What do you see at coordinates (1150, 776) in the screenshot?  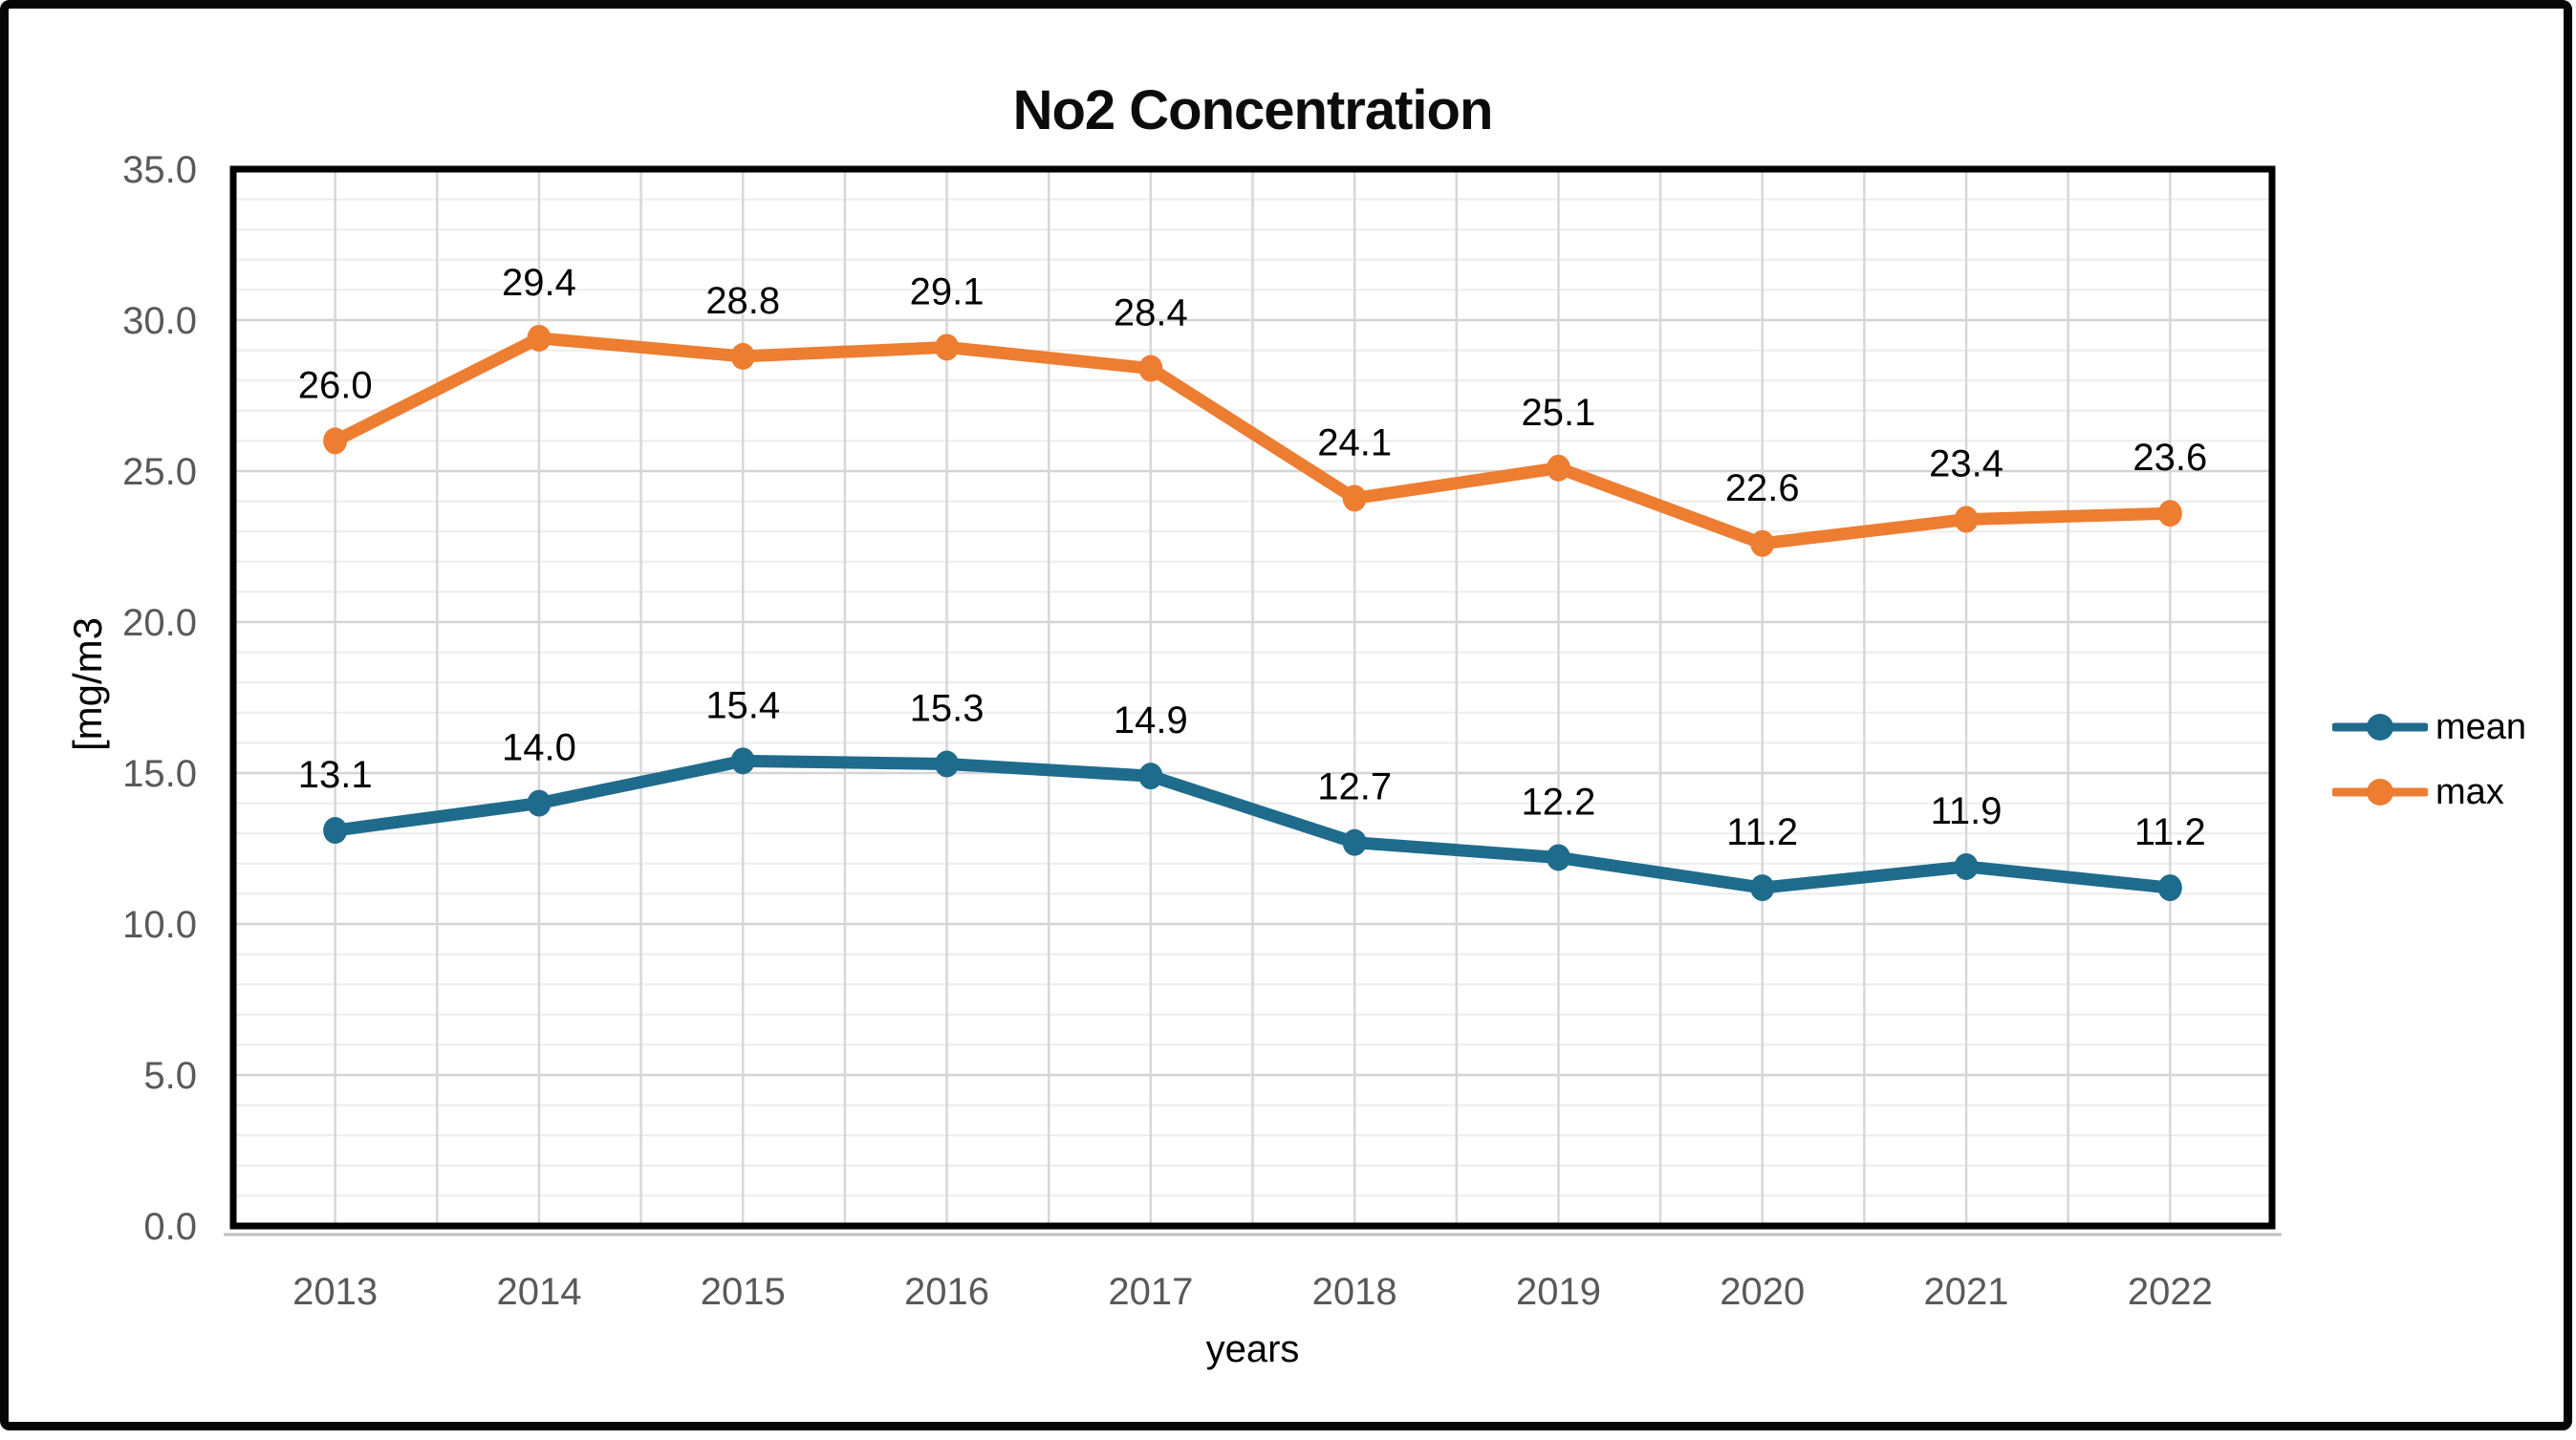 I see `data-point-mean-2017` at bounding box center [1150, 776].